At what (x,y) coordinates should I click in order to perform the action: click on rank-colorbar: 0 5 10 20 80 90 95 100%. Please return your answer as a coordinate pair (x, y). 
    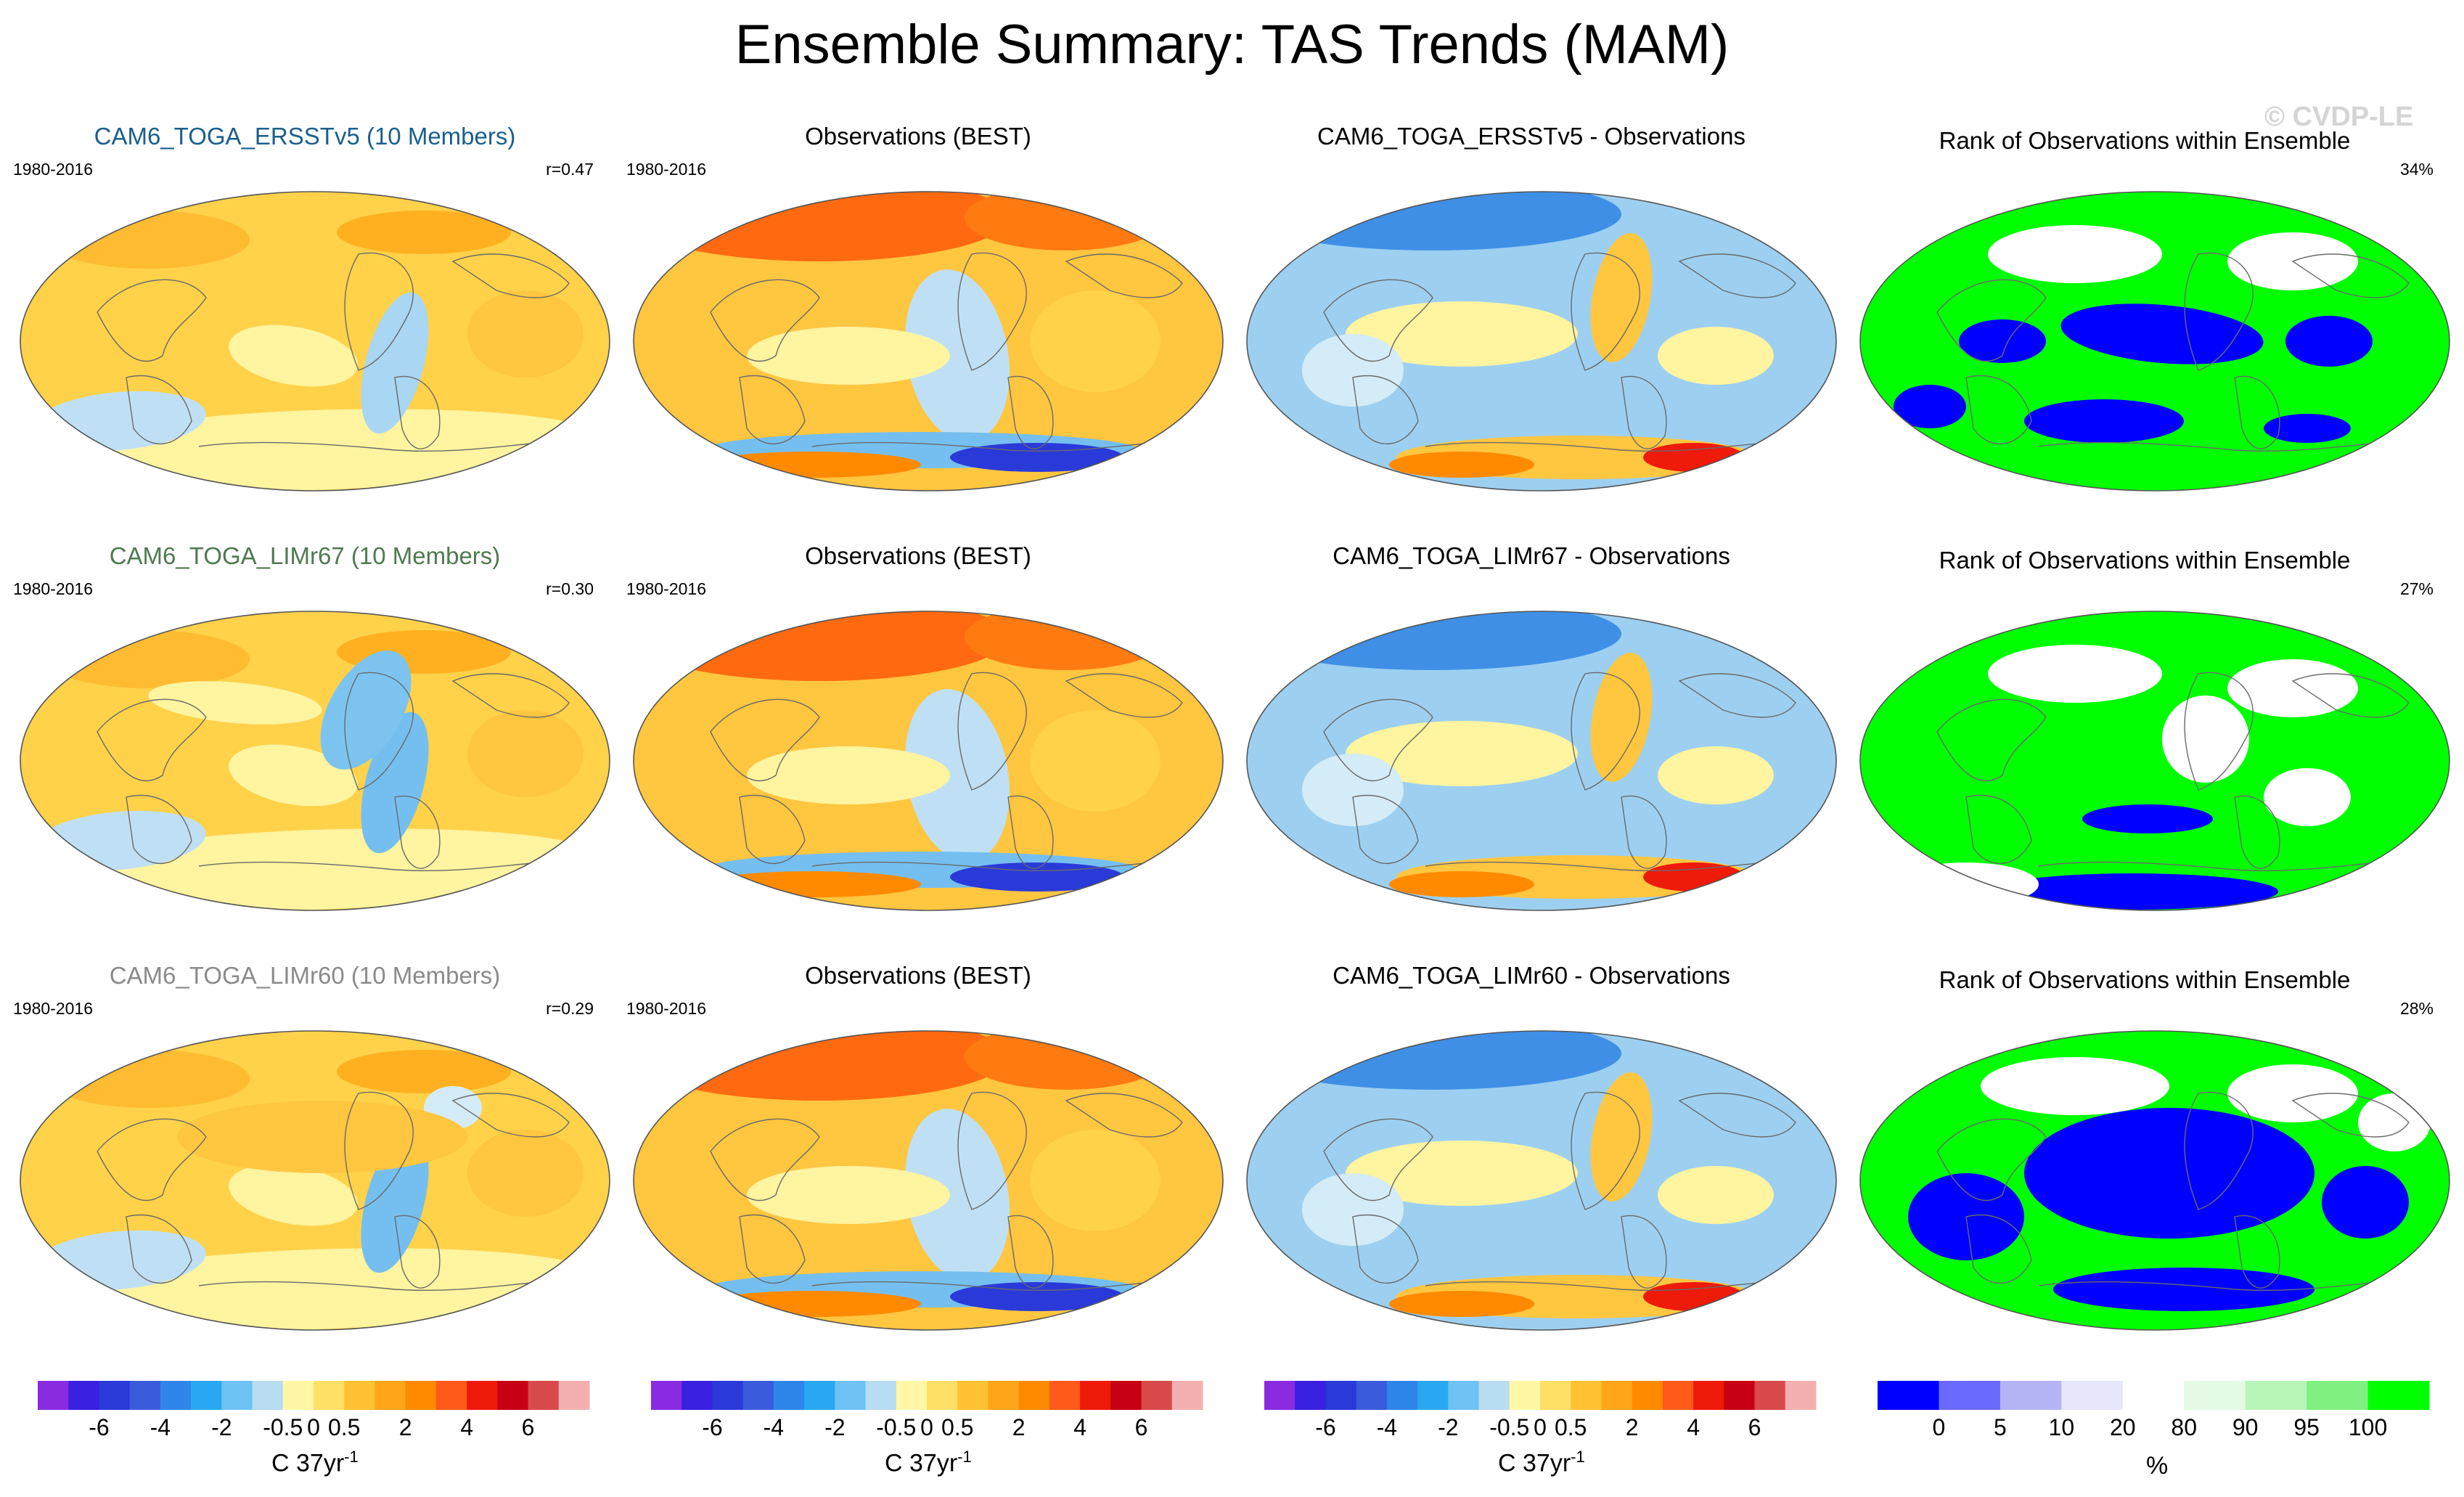
    Looking at the image, I should click on (2171, 1433).